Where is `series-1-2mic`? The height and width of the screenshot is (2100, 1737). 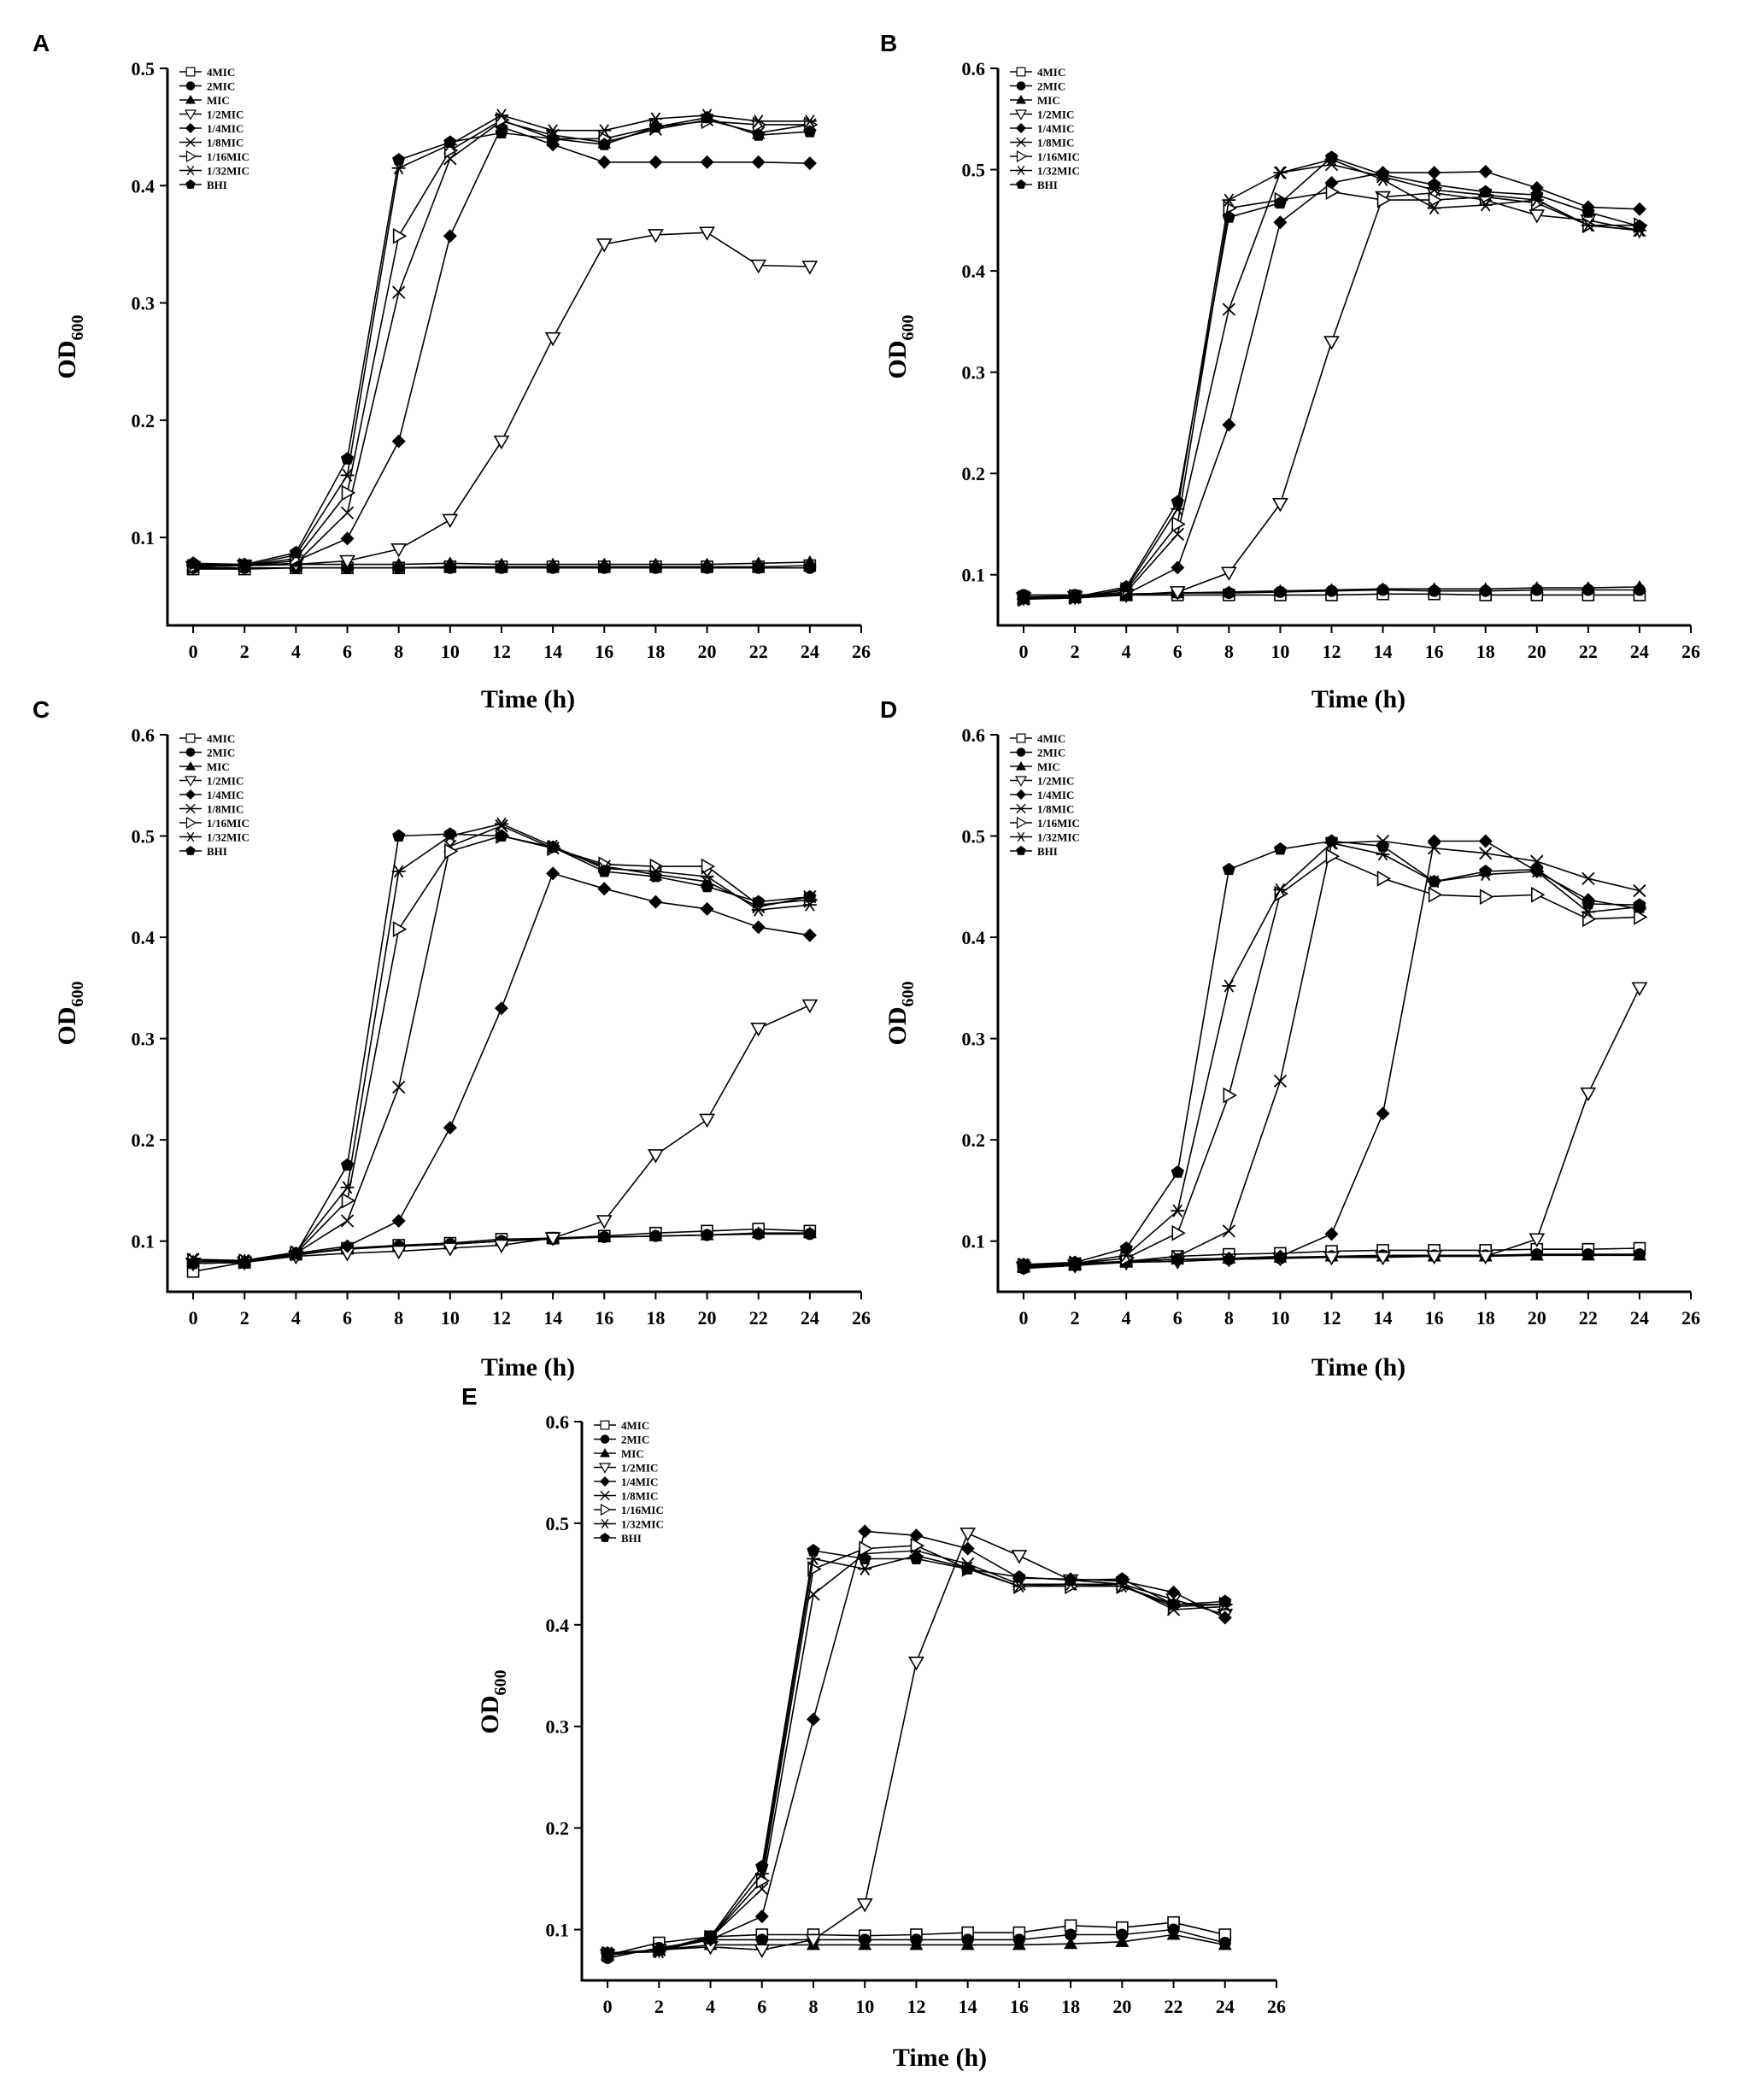
series-1-2mic is located at coordinates (916, 1745).